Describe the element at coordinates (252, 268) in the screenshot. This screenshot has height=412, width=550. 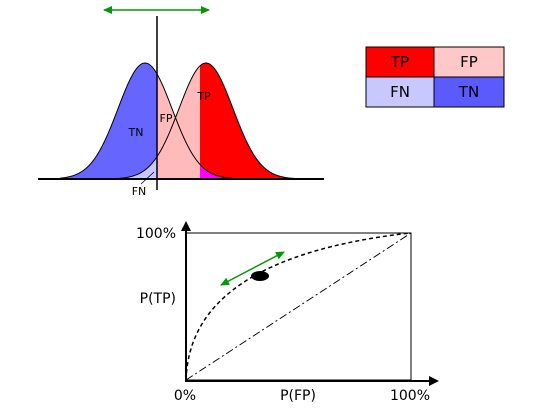
I see `operating-point-move-arrow` at that location.